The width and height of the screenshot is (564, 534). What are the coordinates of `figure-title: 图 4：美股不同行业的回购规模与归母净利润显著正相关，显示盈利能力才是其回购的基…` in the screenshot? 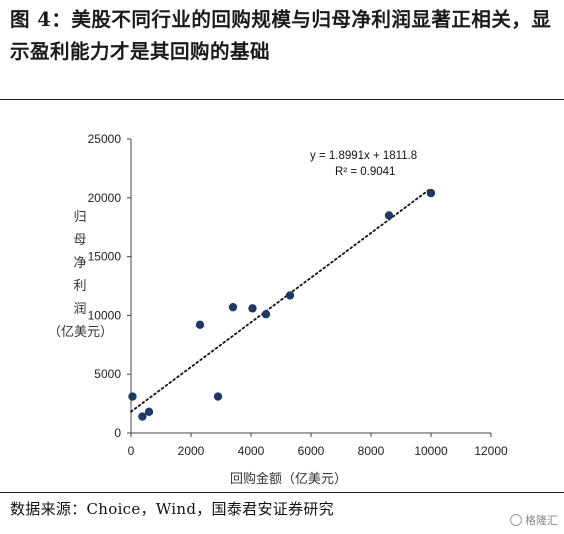 It's located at (281, 35).